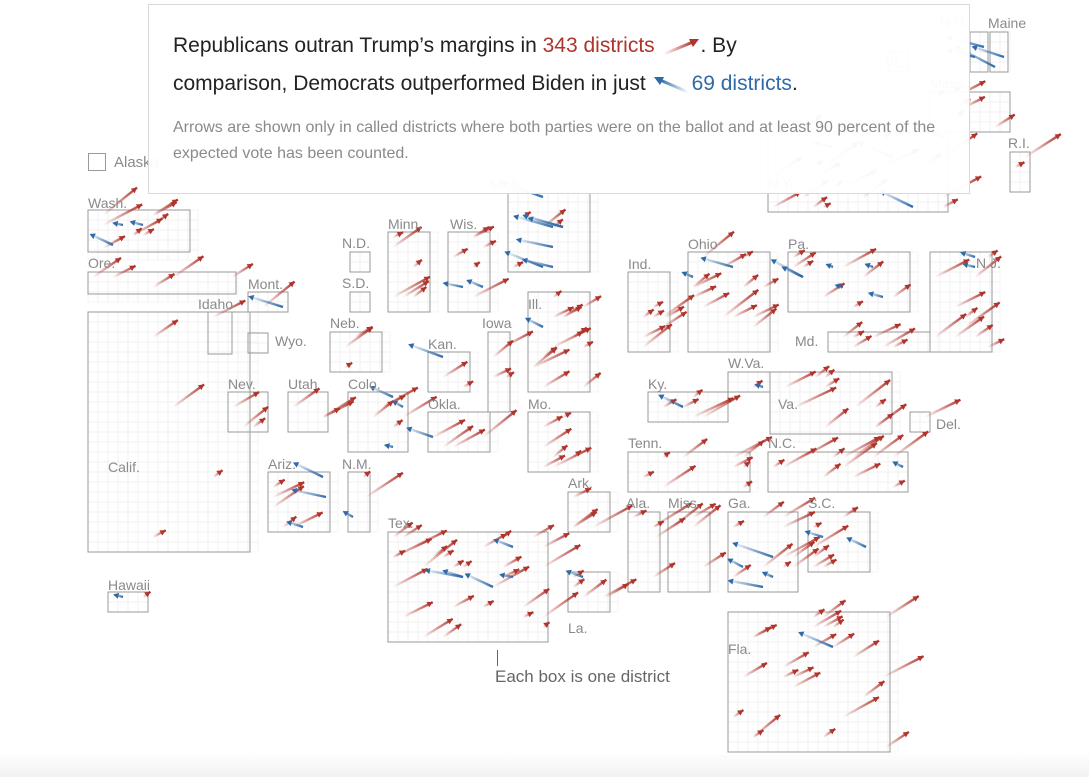 The height and width of the screenshot is (777, 1089). What do you see at coordinates (582, 676) in the screenshot?
I see `footnote: Each box is one district` at bounding box center [582, 676].